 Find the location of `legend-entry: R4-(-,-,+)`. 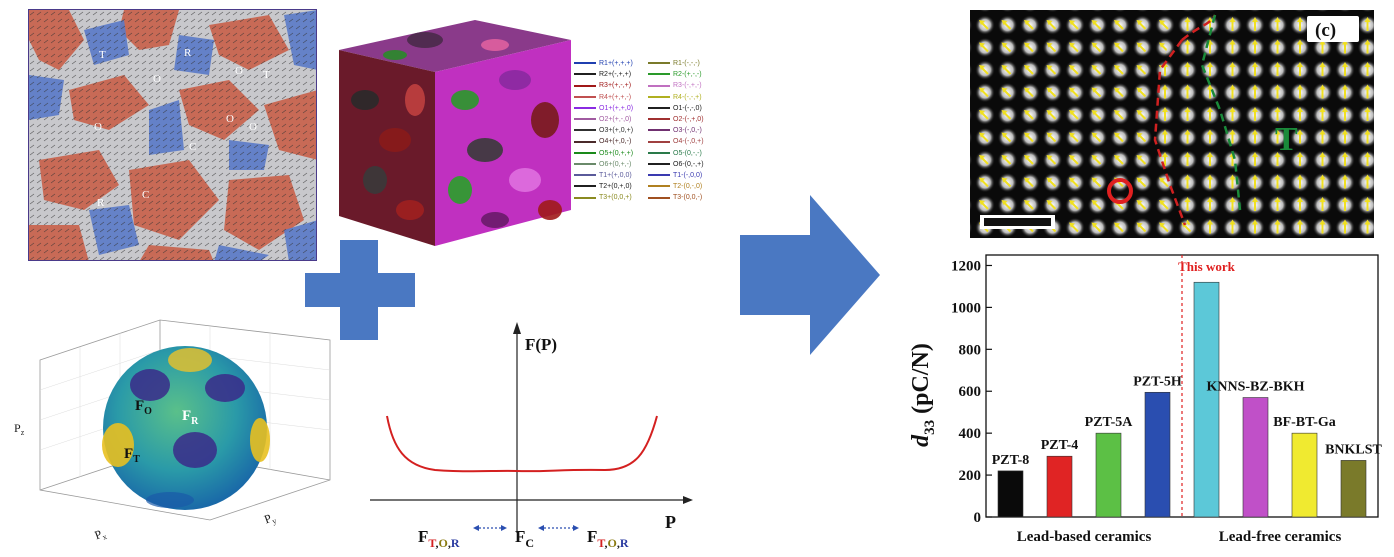

legend-entry: R4-(-,-,+) is located at coordinates (675, 97).